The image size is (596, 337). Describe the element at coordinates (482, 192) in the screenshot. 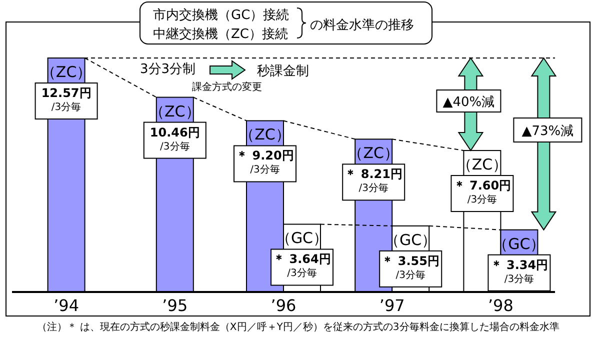

I see `data-label: ＊ 7.60円 /3分毎` at that location.